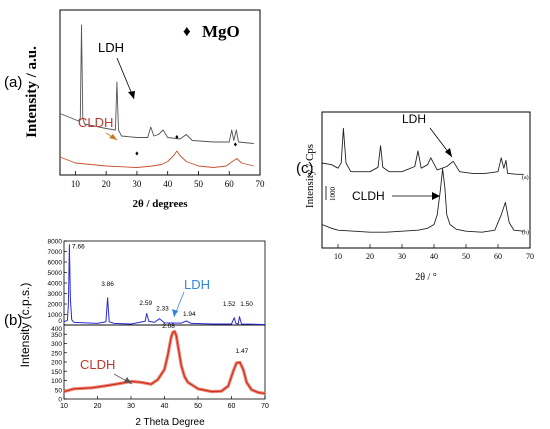 Image resolution: width=550 pixels, height=429 pixels. What do you see at coordinates (107, 184) in the screenshot?
I see `chart-a-xtick-label: 20` at bounding box center [107, 184].